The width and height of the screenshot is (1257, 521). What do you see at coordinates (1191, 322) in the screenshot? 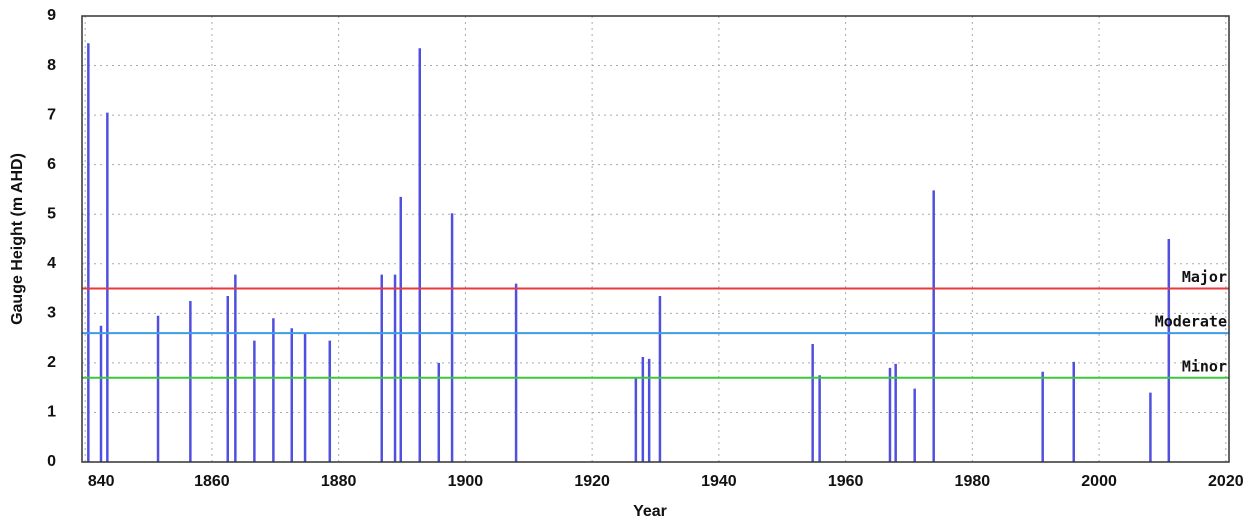
I see `threshold-label: Moderate` at bounding box center [1191, 322].